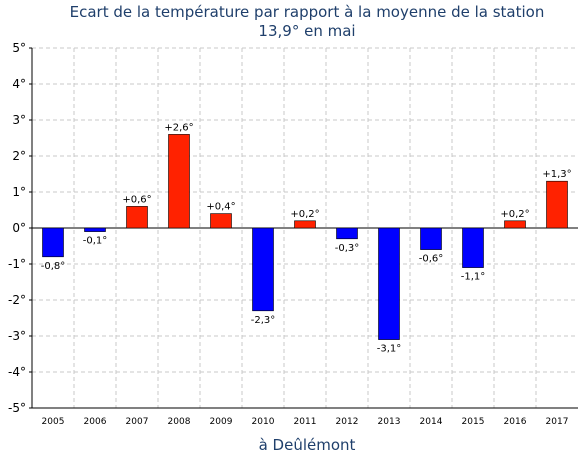 Image resolution: width=580 pixels, height=460 pixels. What do you see at coordinates (17, 336) in the screenshot?
I see `y-tick-label: -3°` at bounding box center [17, 336].